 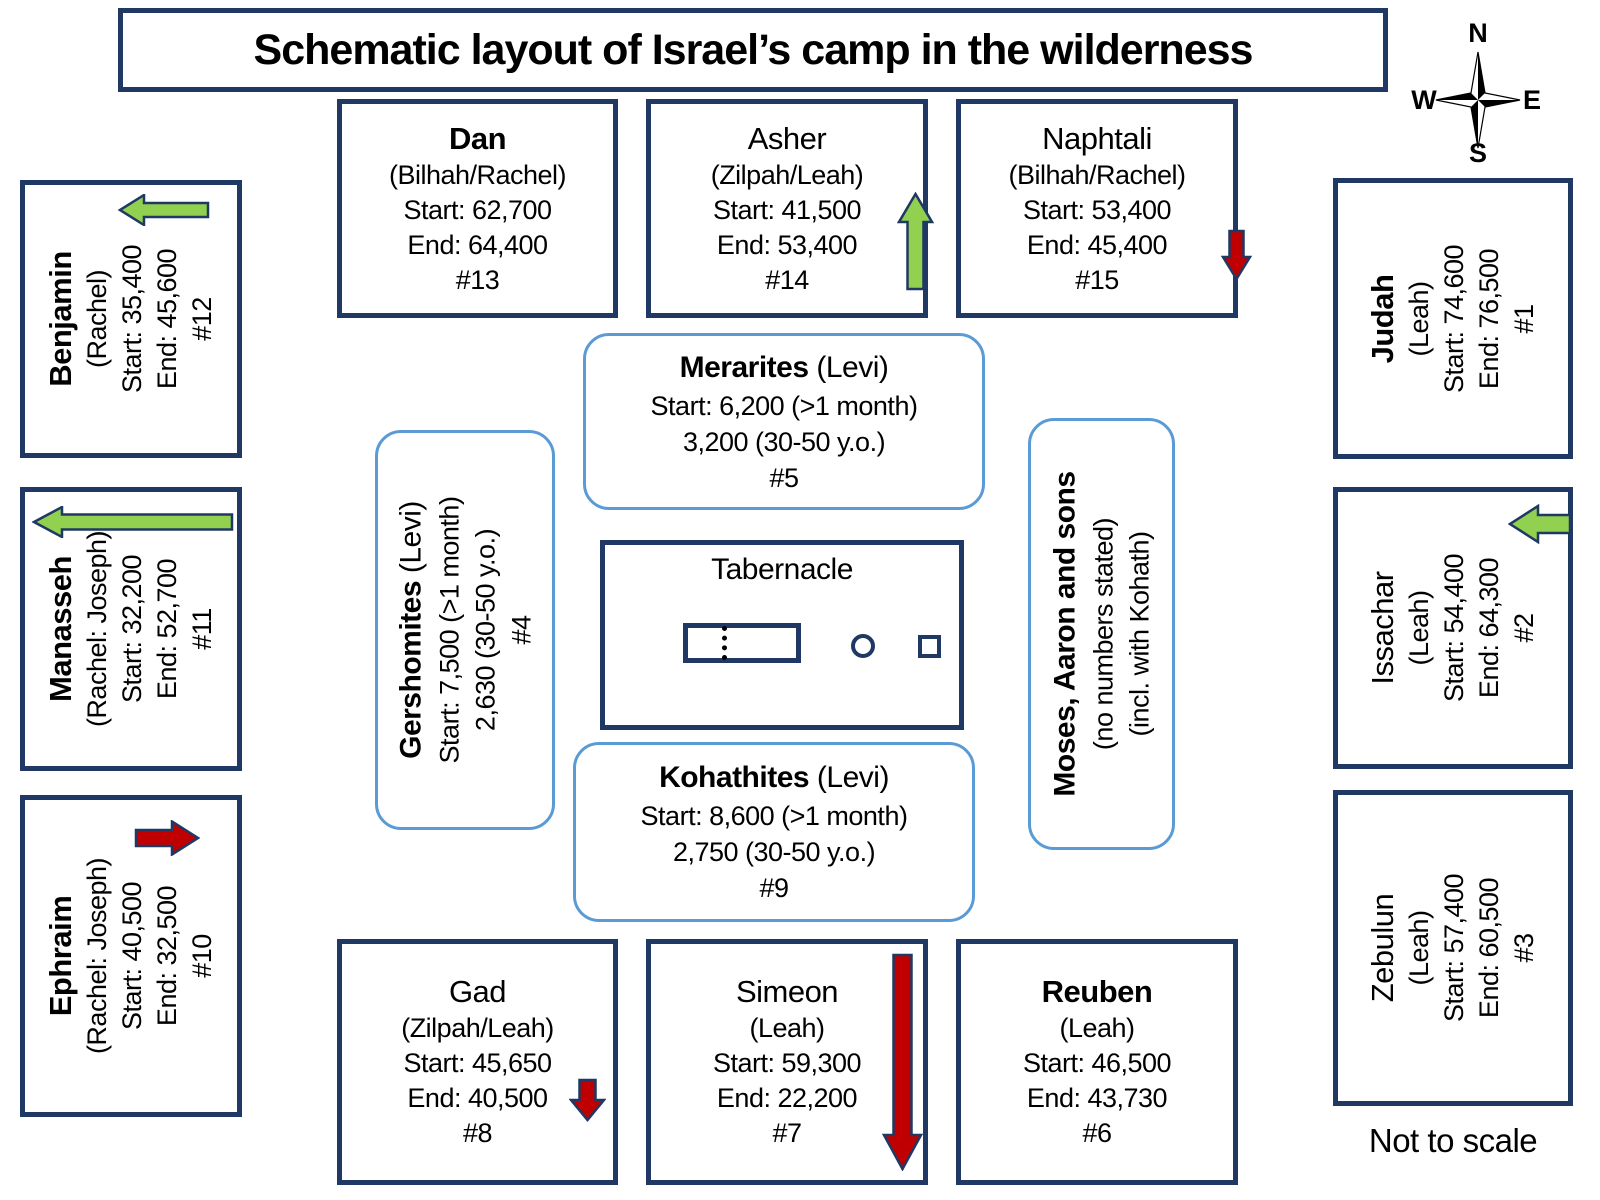 What do you see at coordinates (1488, 318) in the screenshot?
I see `tribe-end: End: 76,500` at bounding box center [1488, 318].